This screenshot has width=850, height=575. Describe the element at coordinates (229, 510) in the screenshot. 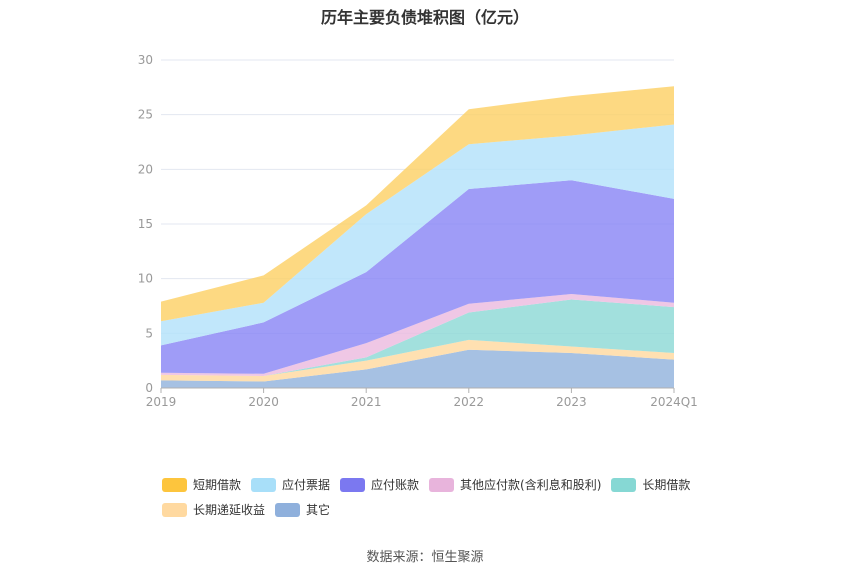

I see `legend-label: 长期递延收益` at that location.